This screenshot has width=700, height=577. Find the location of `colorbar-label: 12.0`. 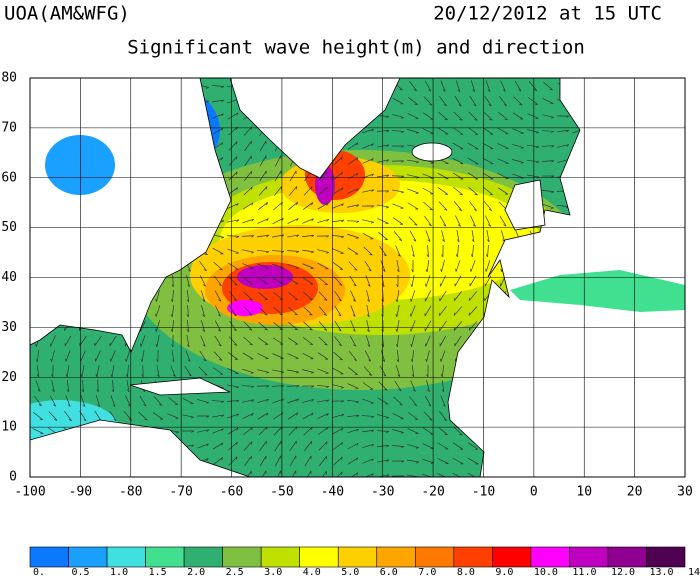

colorbar-label: 12.0 is located at coordinates (623, 572).